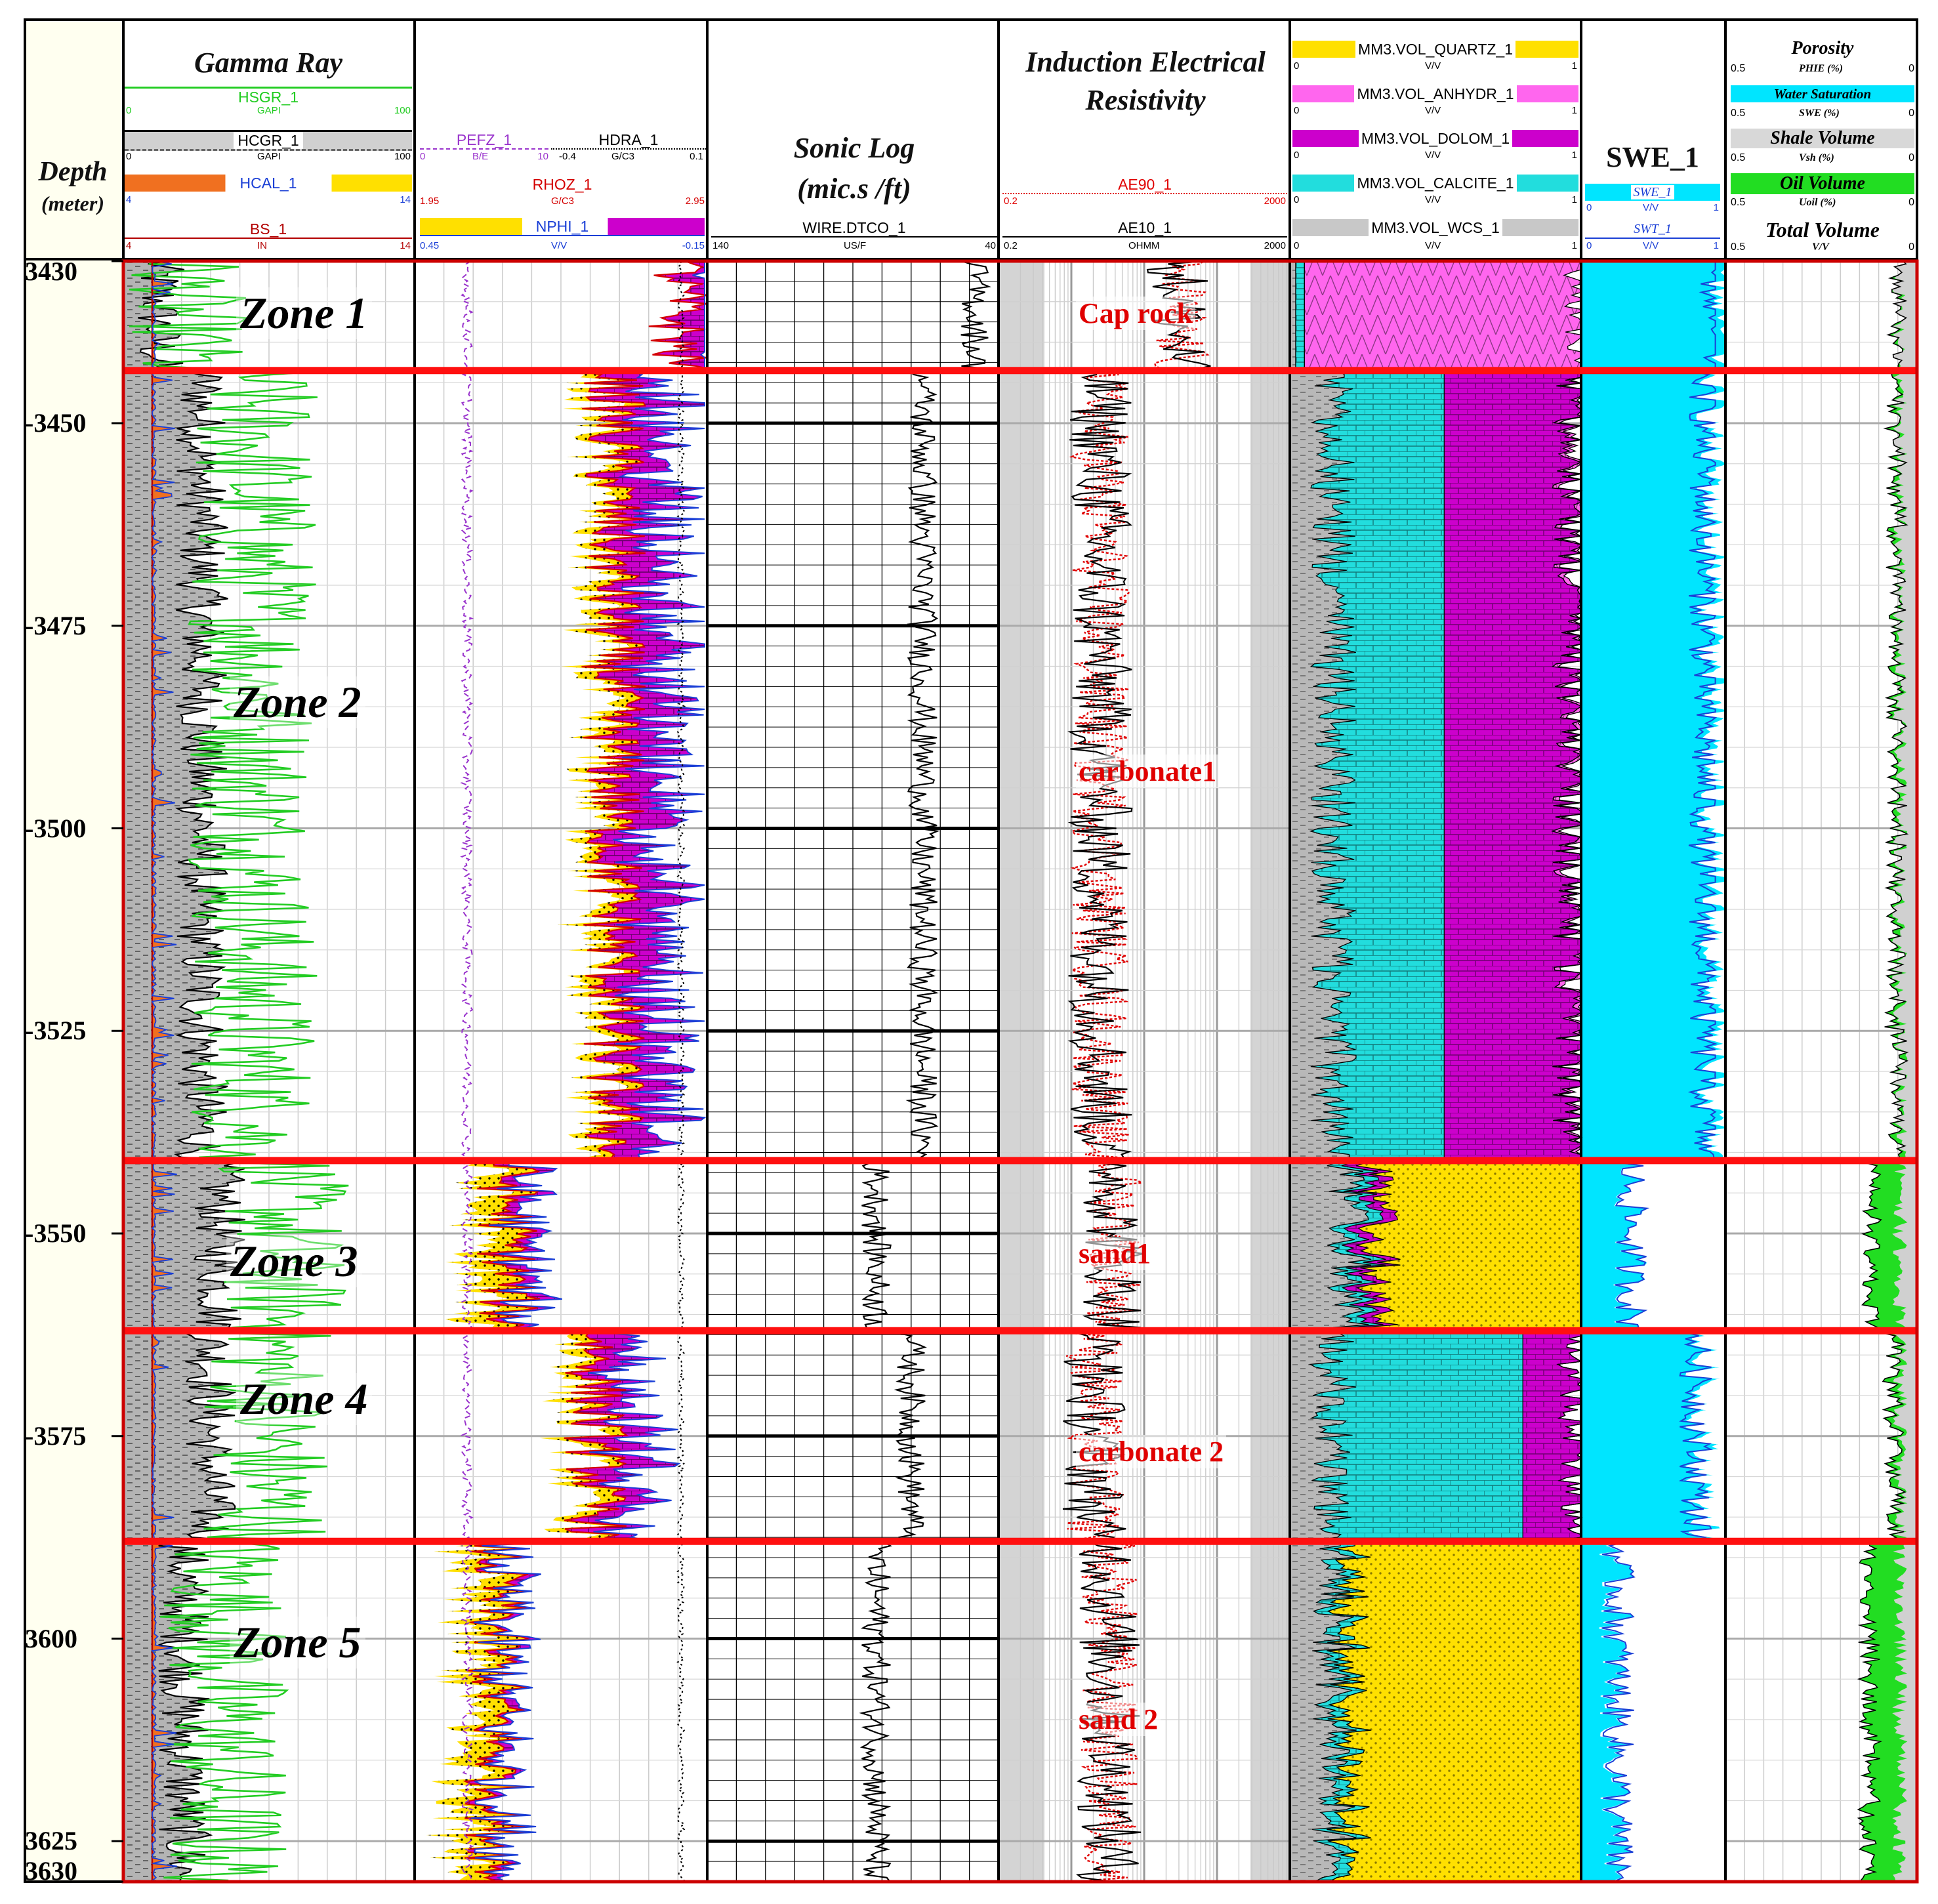 The image size is (1938, 1904). Describe the element at coordinates (1574, 66) in the screenshot. I see `quartz-max: 1` at that location.